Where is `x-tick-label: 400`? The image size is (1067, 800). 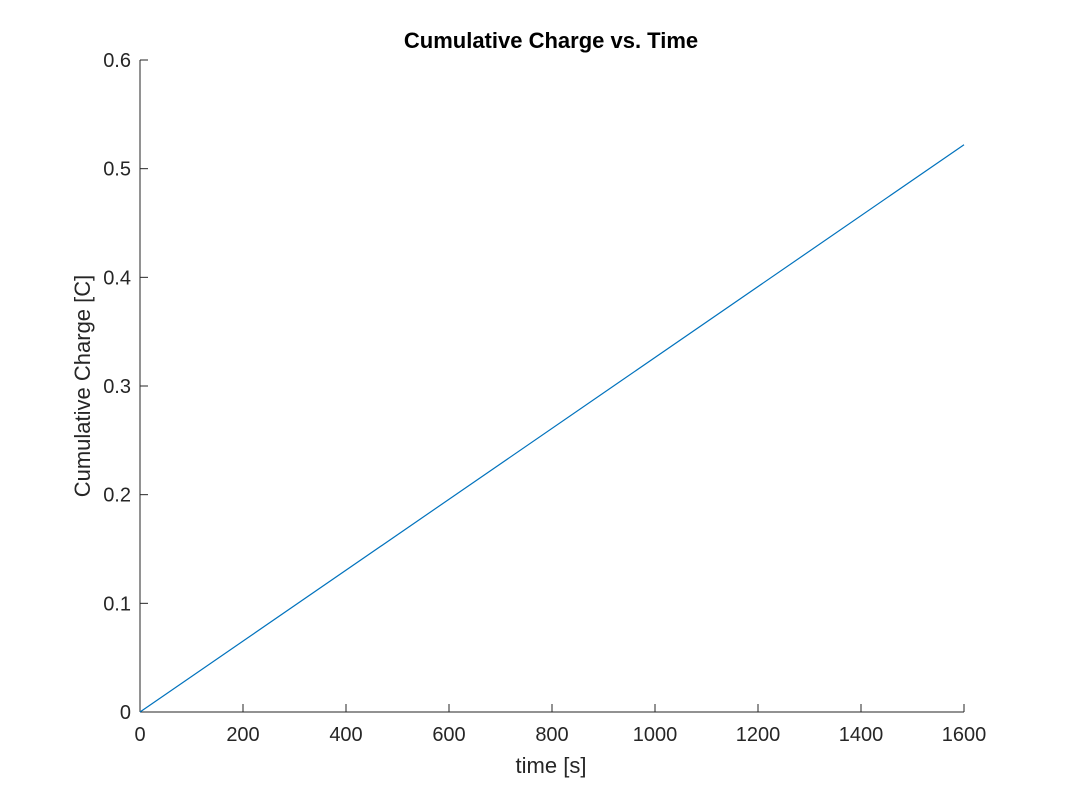 x-tick-label: 400 is located at coordinates (345, 735).